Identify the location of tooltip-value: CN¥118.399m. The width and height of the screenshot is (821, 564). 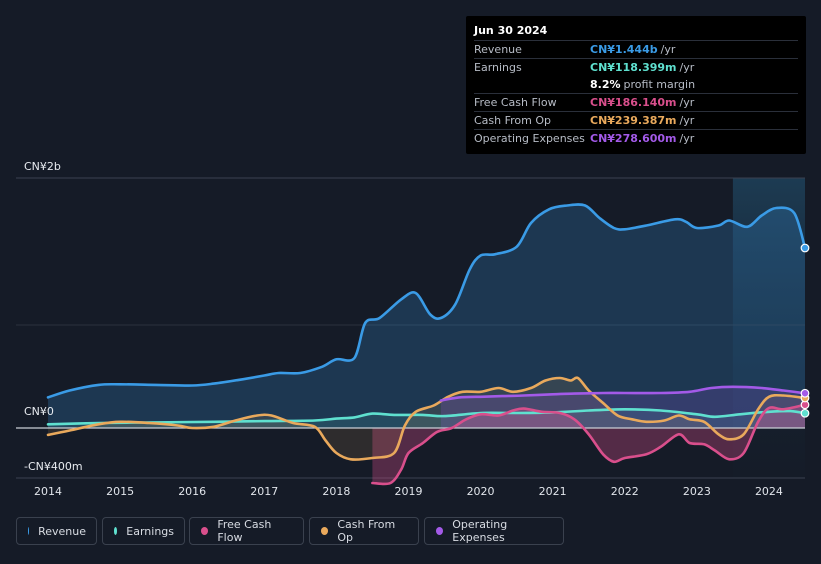
(633, 67).